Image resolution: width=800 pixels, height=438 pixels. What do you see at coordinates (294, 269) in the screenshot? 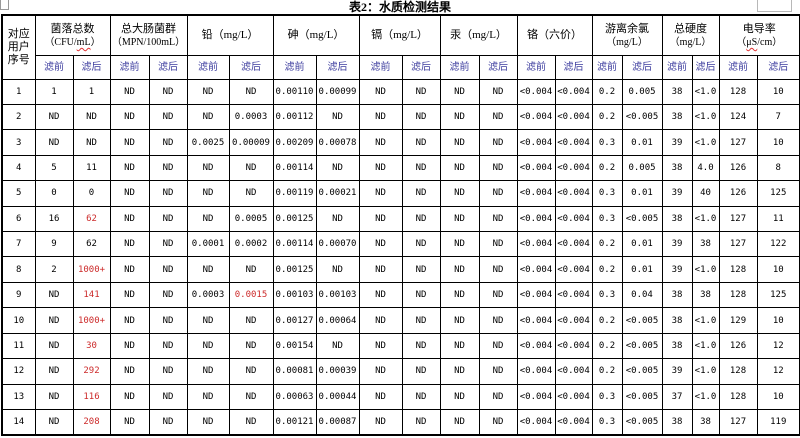
I see `table-cell: 0.00125` at bounding box center [294, 269].